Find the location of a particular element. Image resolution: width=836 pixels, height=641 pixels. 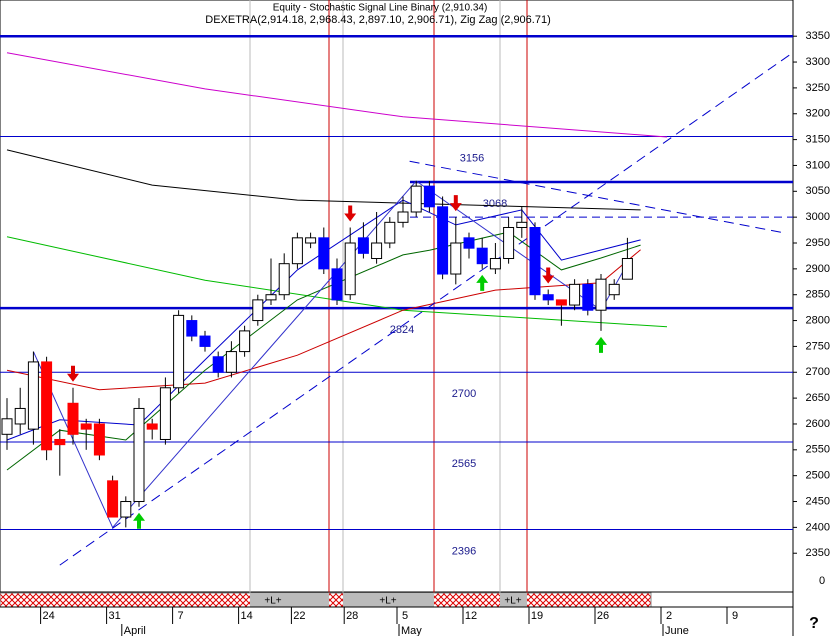

level-label: 3156 is located at coordinates (472, 158).